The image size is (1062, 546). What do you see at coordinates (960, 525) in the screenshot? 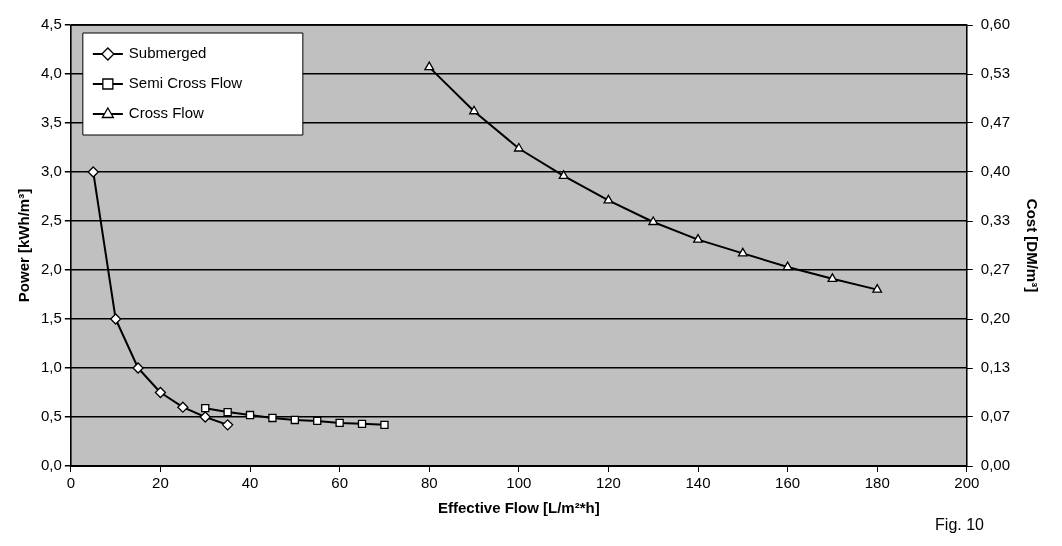
I see `caption: Fig. 10` at bounding box center [960, 525].